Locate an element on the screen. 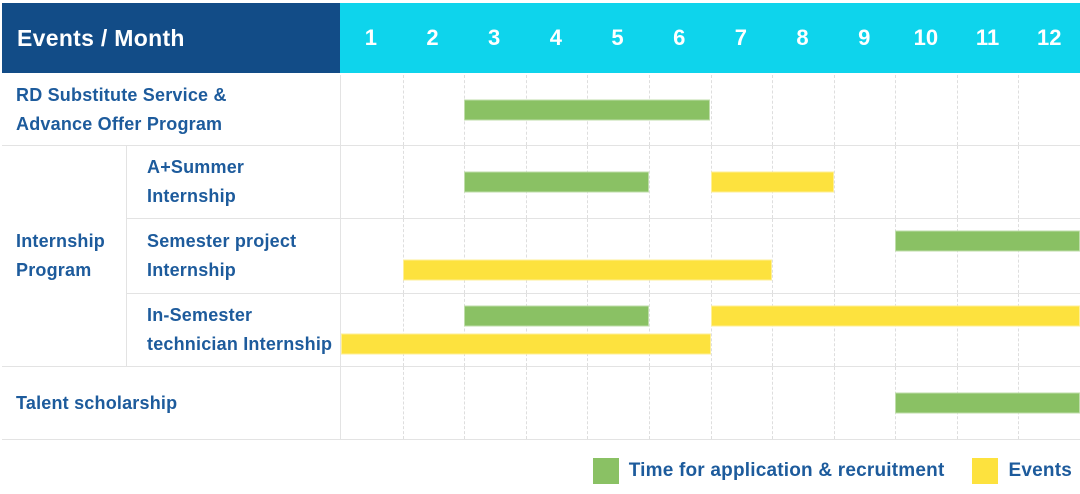 Image resolution: width=1080 pixels, height=494 pixels. row-label-talent-scholarship: Talent scholarship is located at coordinates (171, 403).